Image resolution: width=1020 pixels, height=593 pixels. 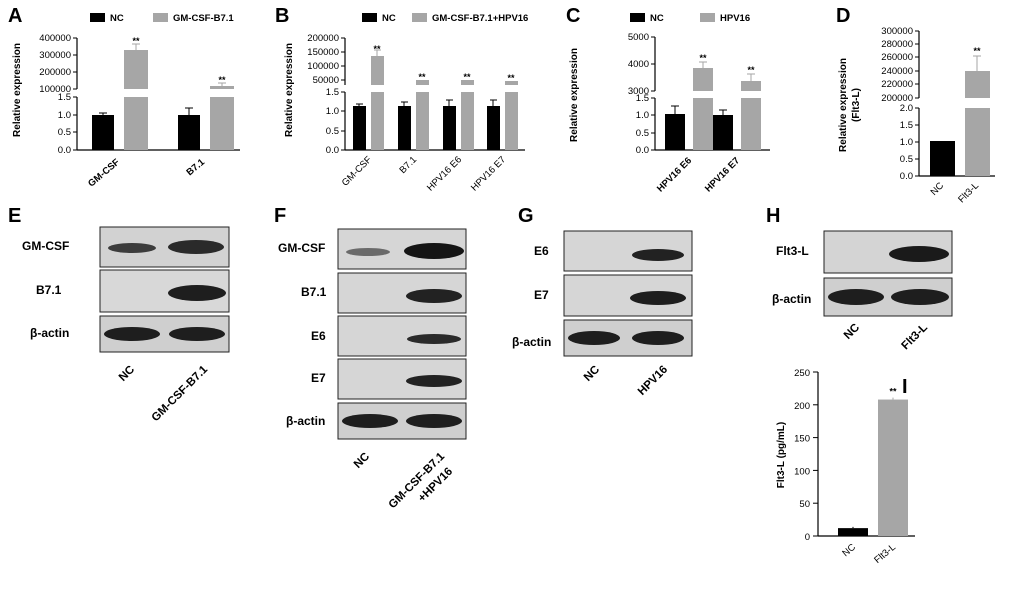 What do you see at coordinates (638, 64) in the screenshot?
I see `y-tick-label: 4000` at bounding box center [638, 64].